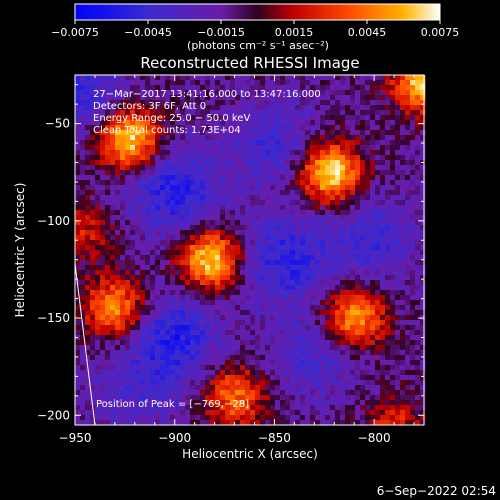 This screenshot has width=500, height=500. Describe the element at coordinates (258, 45) in the screenshot. I see `colorbar-units: (photons cm⁻² s⁻¹ asec⁻²)` at that location.